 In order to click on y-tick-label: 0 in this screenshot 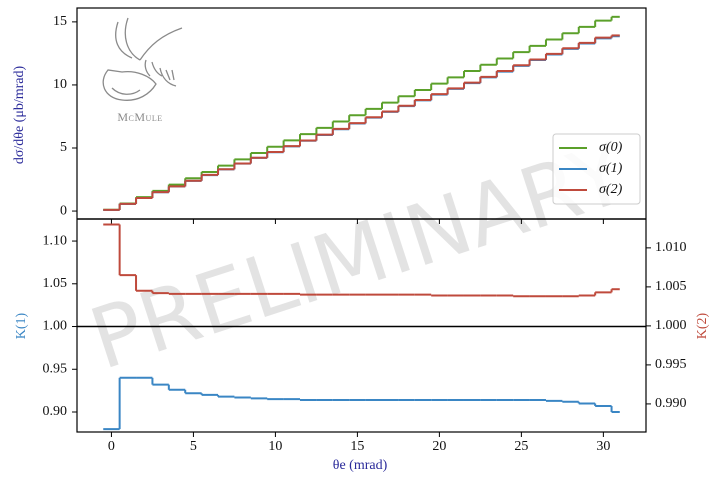, I will do `click(63, 210)`.